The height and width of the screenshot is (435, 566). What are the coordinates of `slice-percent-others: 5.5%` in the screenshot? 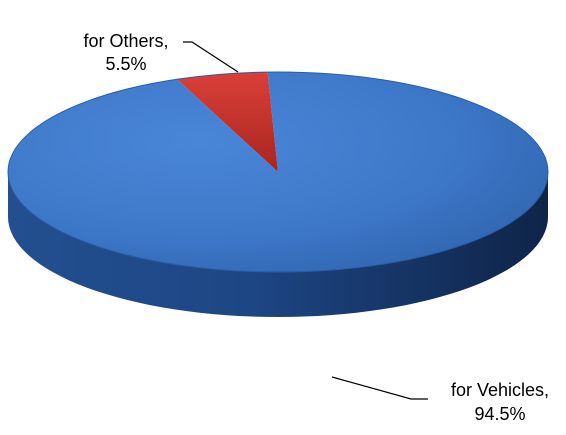 It's located at (125, 64).